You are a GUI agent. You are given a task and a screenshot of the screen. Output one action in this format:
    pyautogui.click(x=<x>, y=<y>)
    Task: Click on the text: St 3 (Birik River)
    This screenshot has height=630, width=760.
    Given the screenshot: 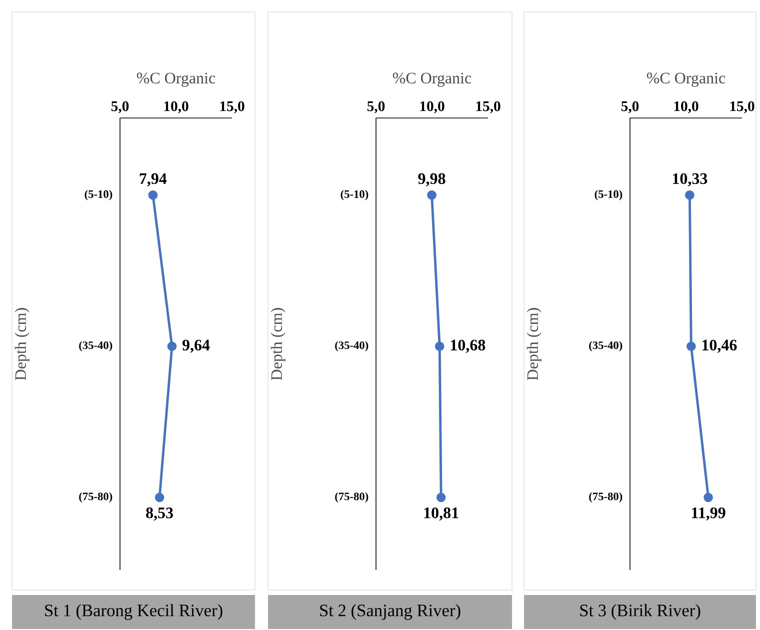 What is the action you would take?
    pyautogui.click(x=640, y=612)
    